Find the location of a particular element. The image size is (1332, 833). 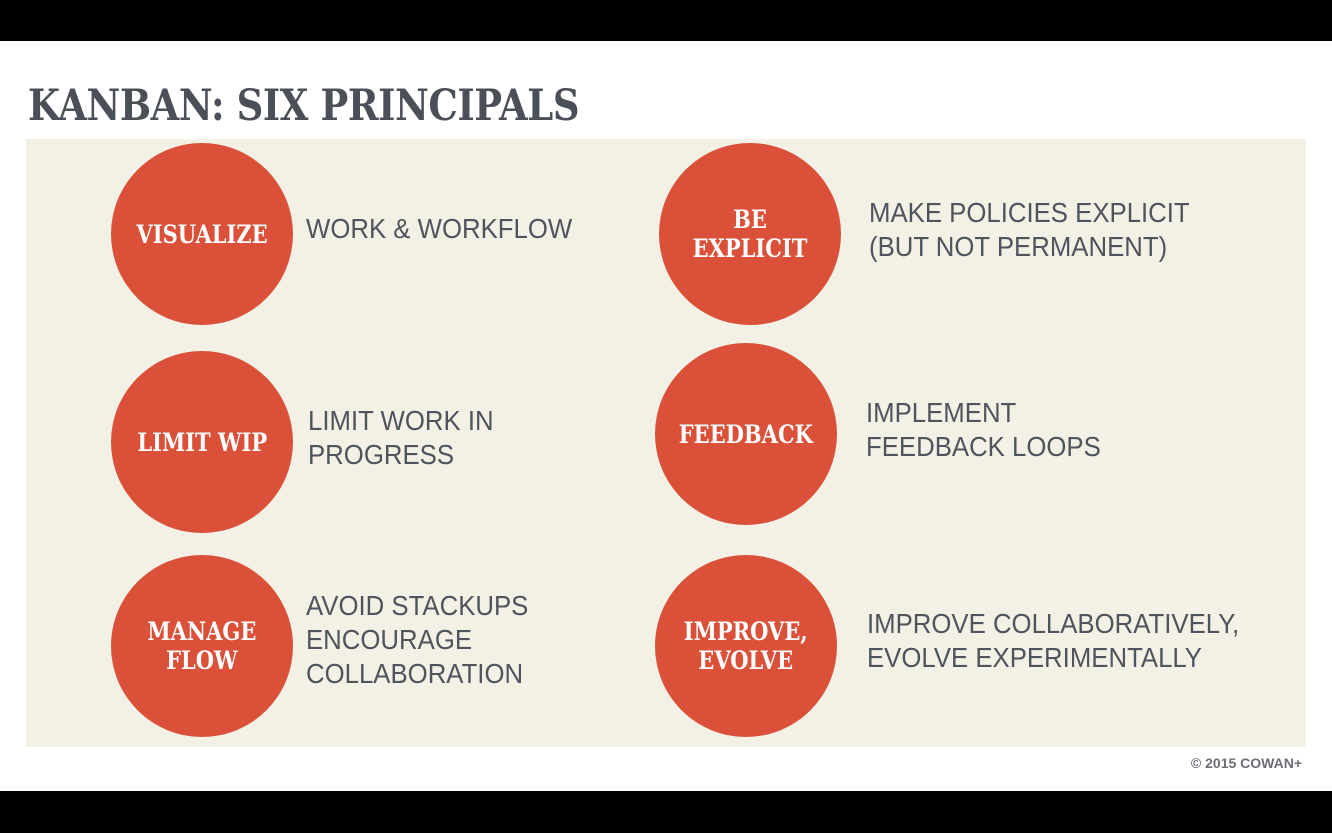

principle-description: WORK & WORKFLOW is located at coordinates (439, 228).